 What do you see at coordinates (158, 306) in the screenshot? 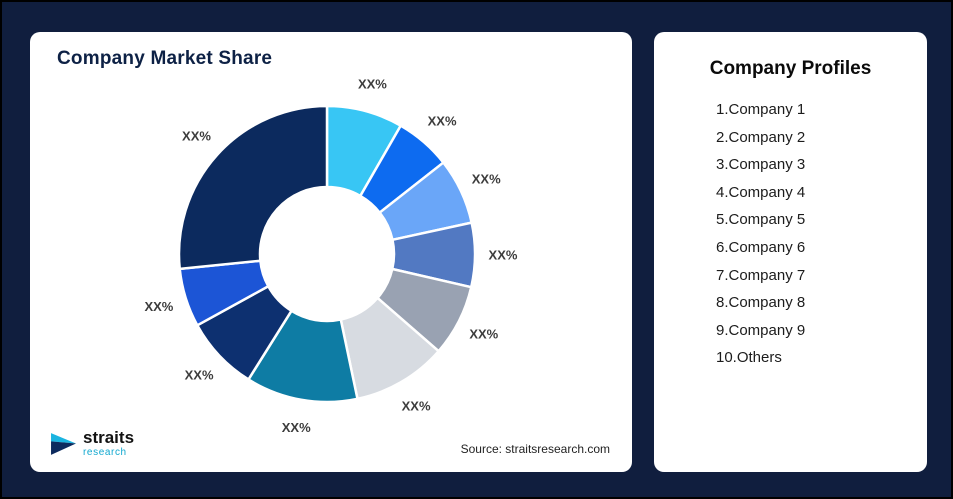
I see `slice-label-company-9: XX%` at bounding box center [158, 306].